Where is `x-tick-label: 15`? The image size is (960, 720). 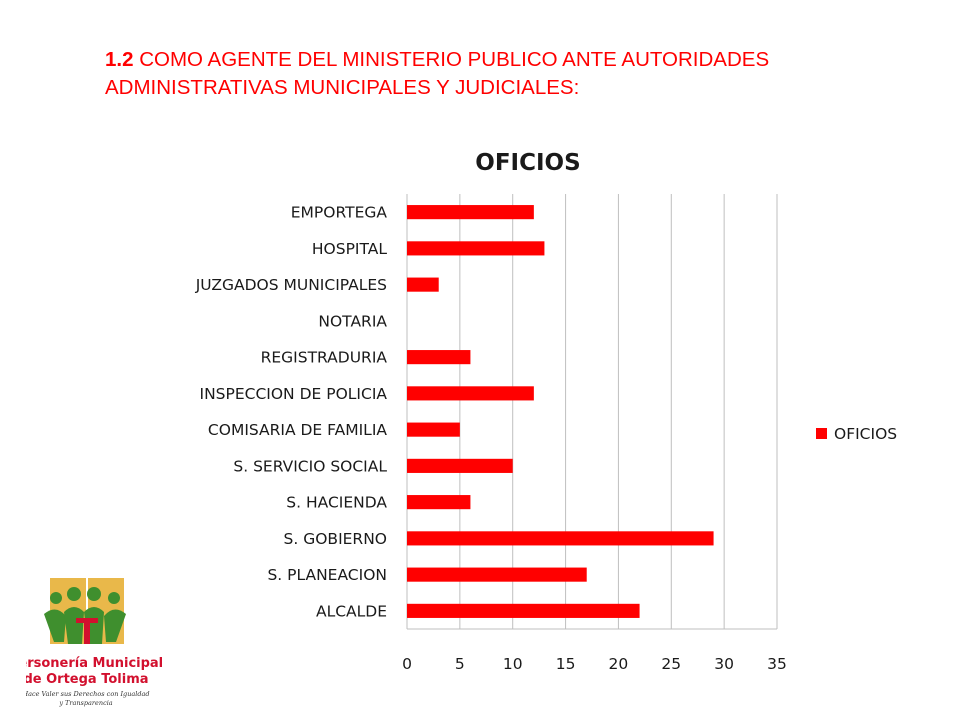
x-tick-label: 15 is located at coordinates (566, 664).